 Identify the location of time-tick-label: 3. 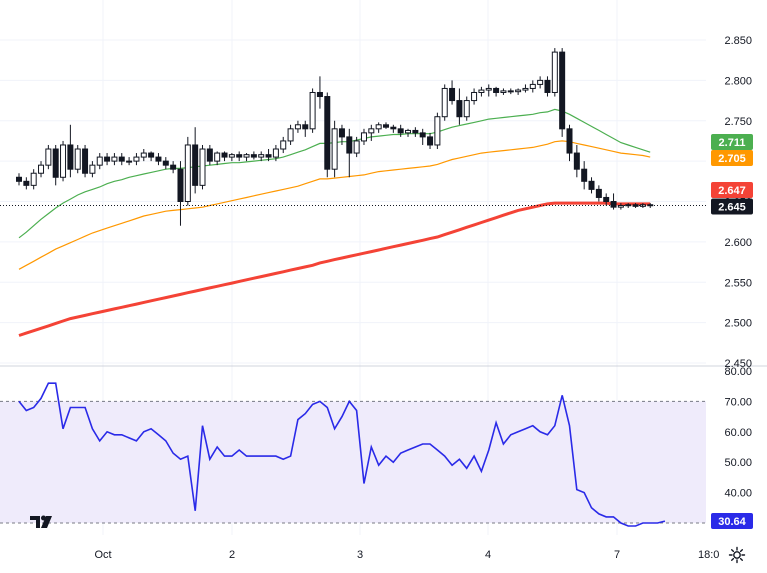
(360, 555).